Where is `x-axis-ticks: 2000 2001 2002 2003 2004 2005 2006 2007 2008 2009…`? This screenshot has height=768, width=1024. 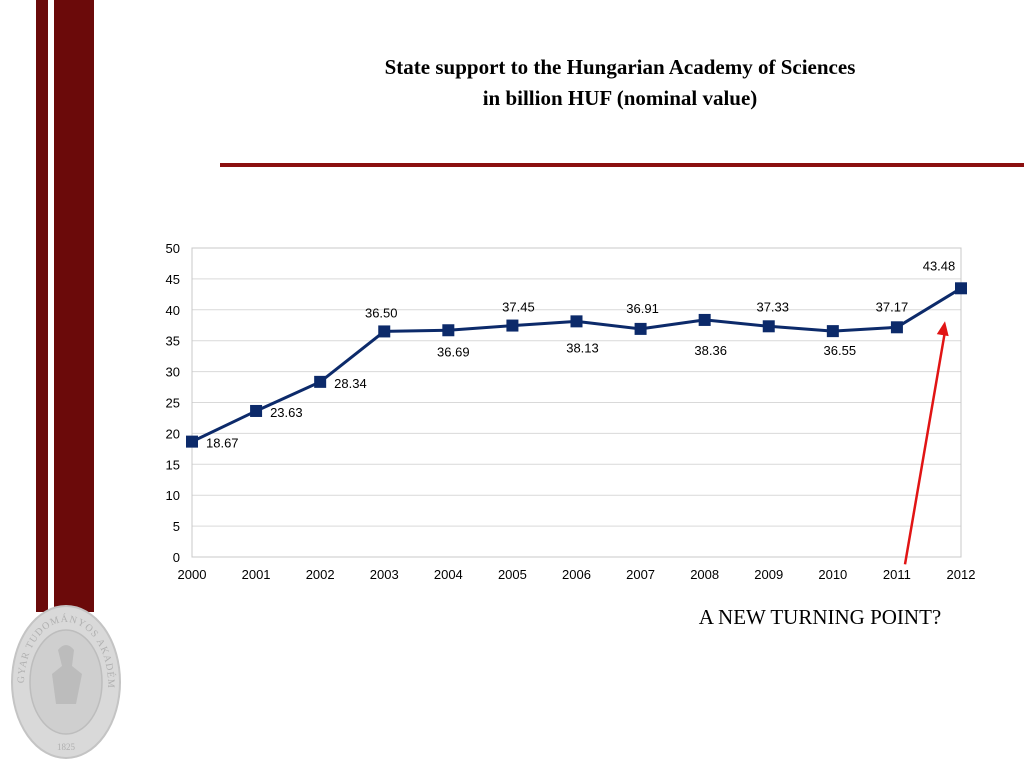 x-axis-ticks: 2000 2001 2002 2003 2004 2005 2006 2007 2008 2009… is located at coordinates (577, 574).